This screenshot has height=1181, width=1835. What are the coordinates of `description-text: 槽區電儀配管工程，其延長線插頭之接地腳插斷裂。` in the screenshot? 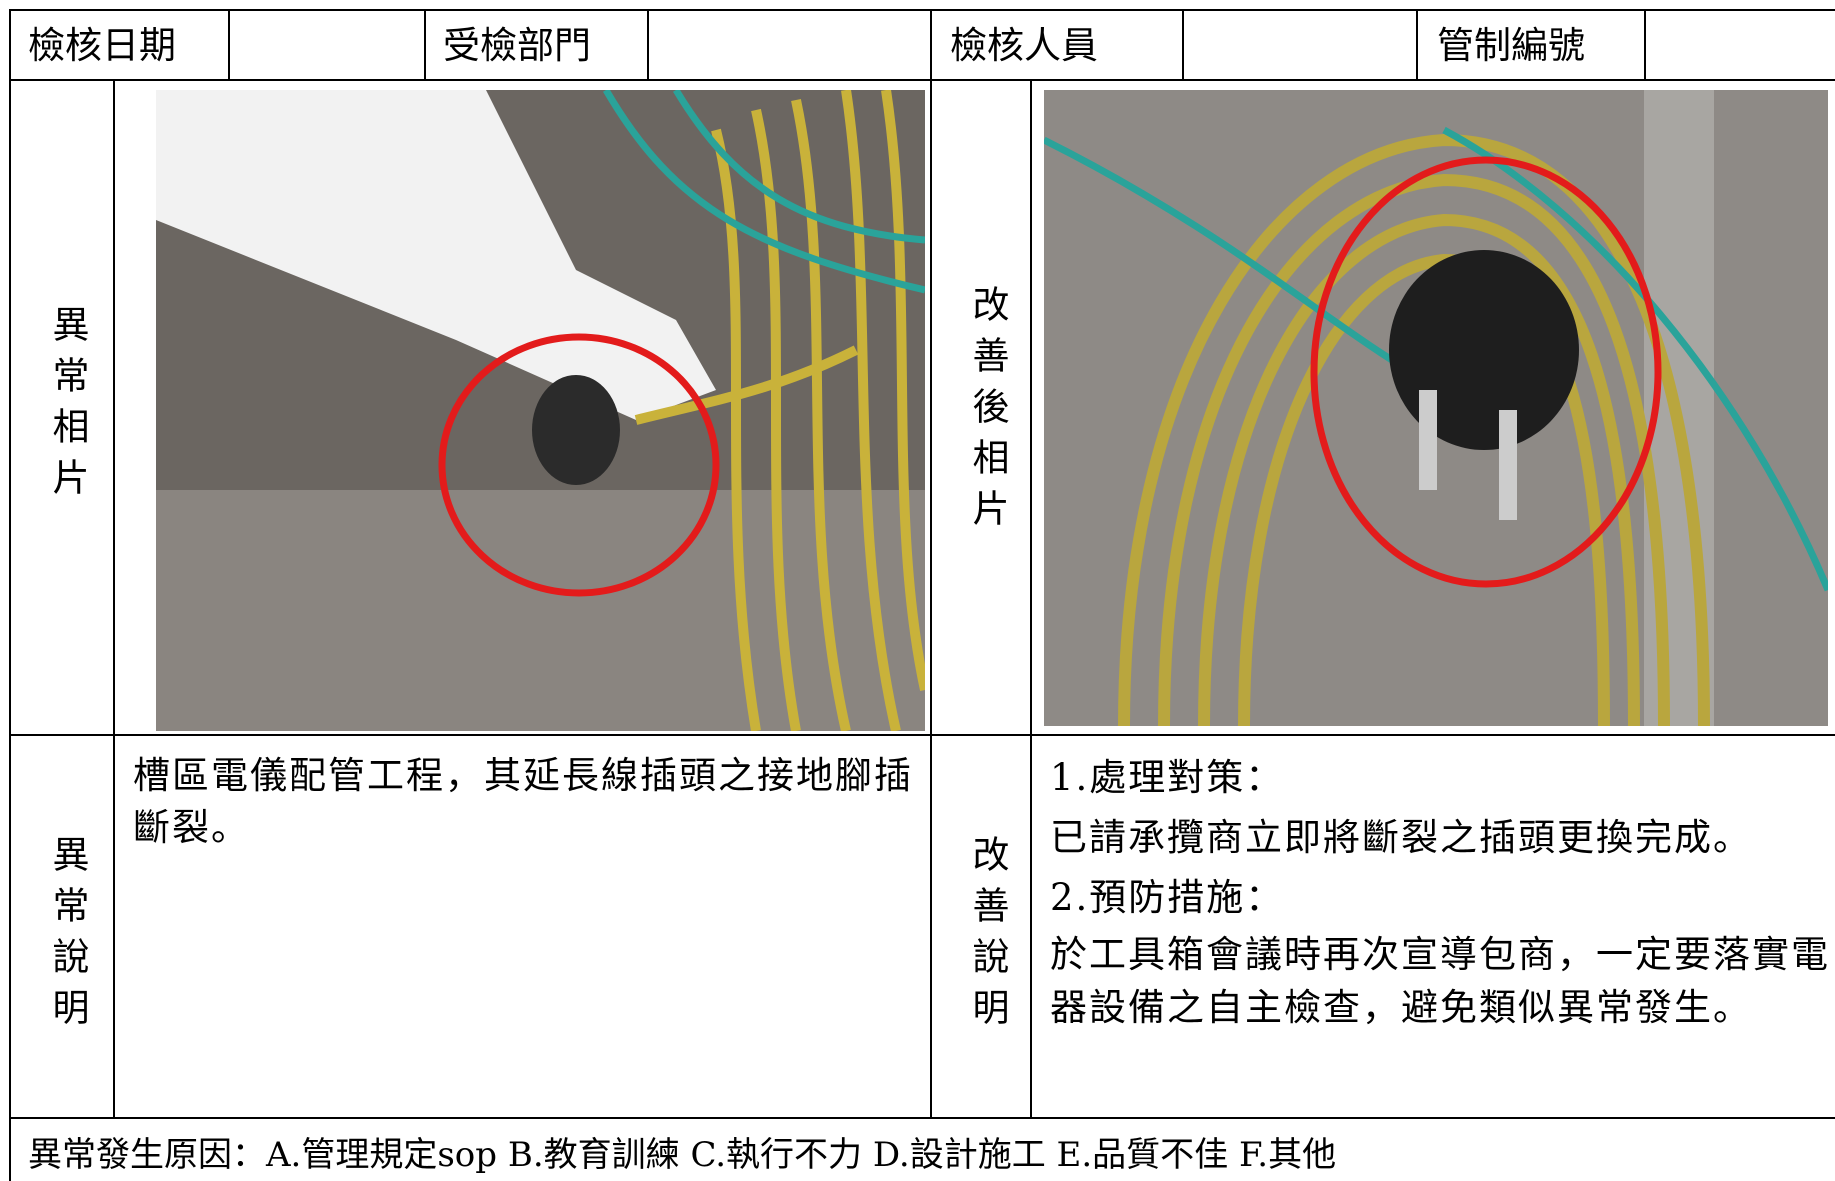 It's located at (523, 801).